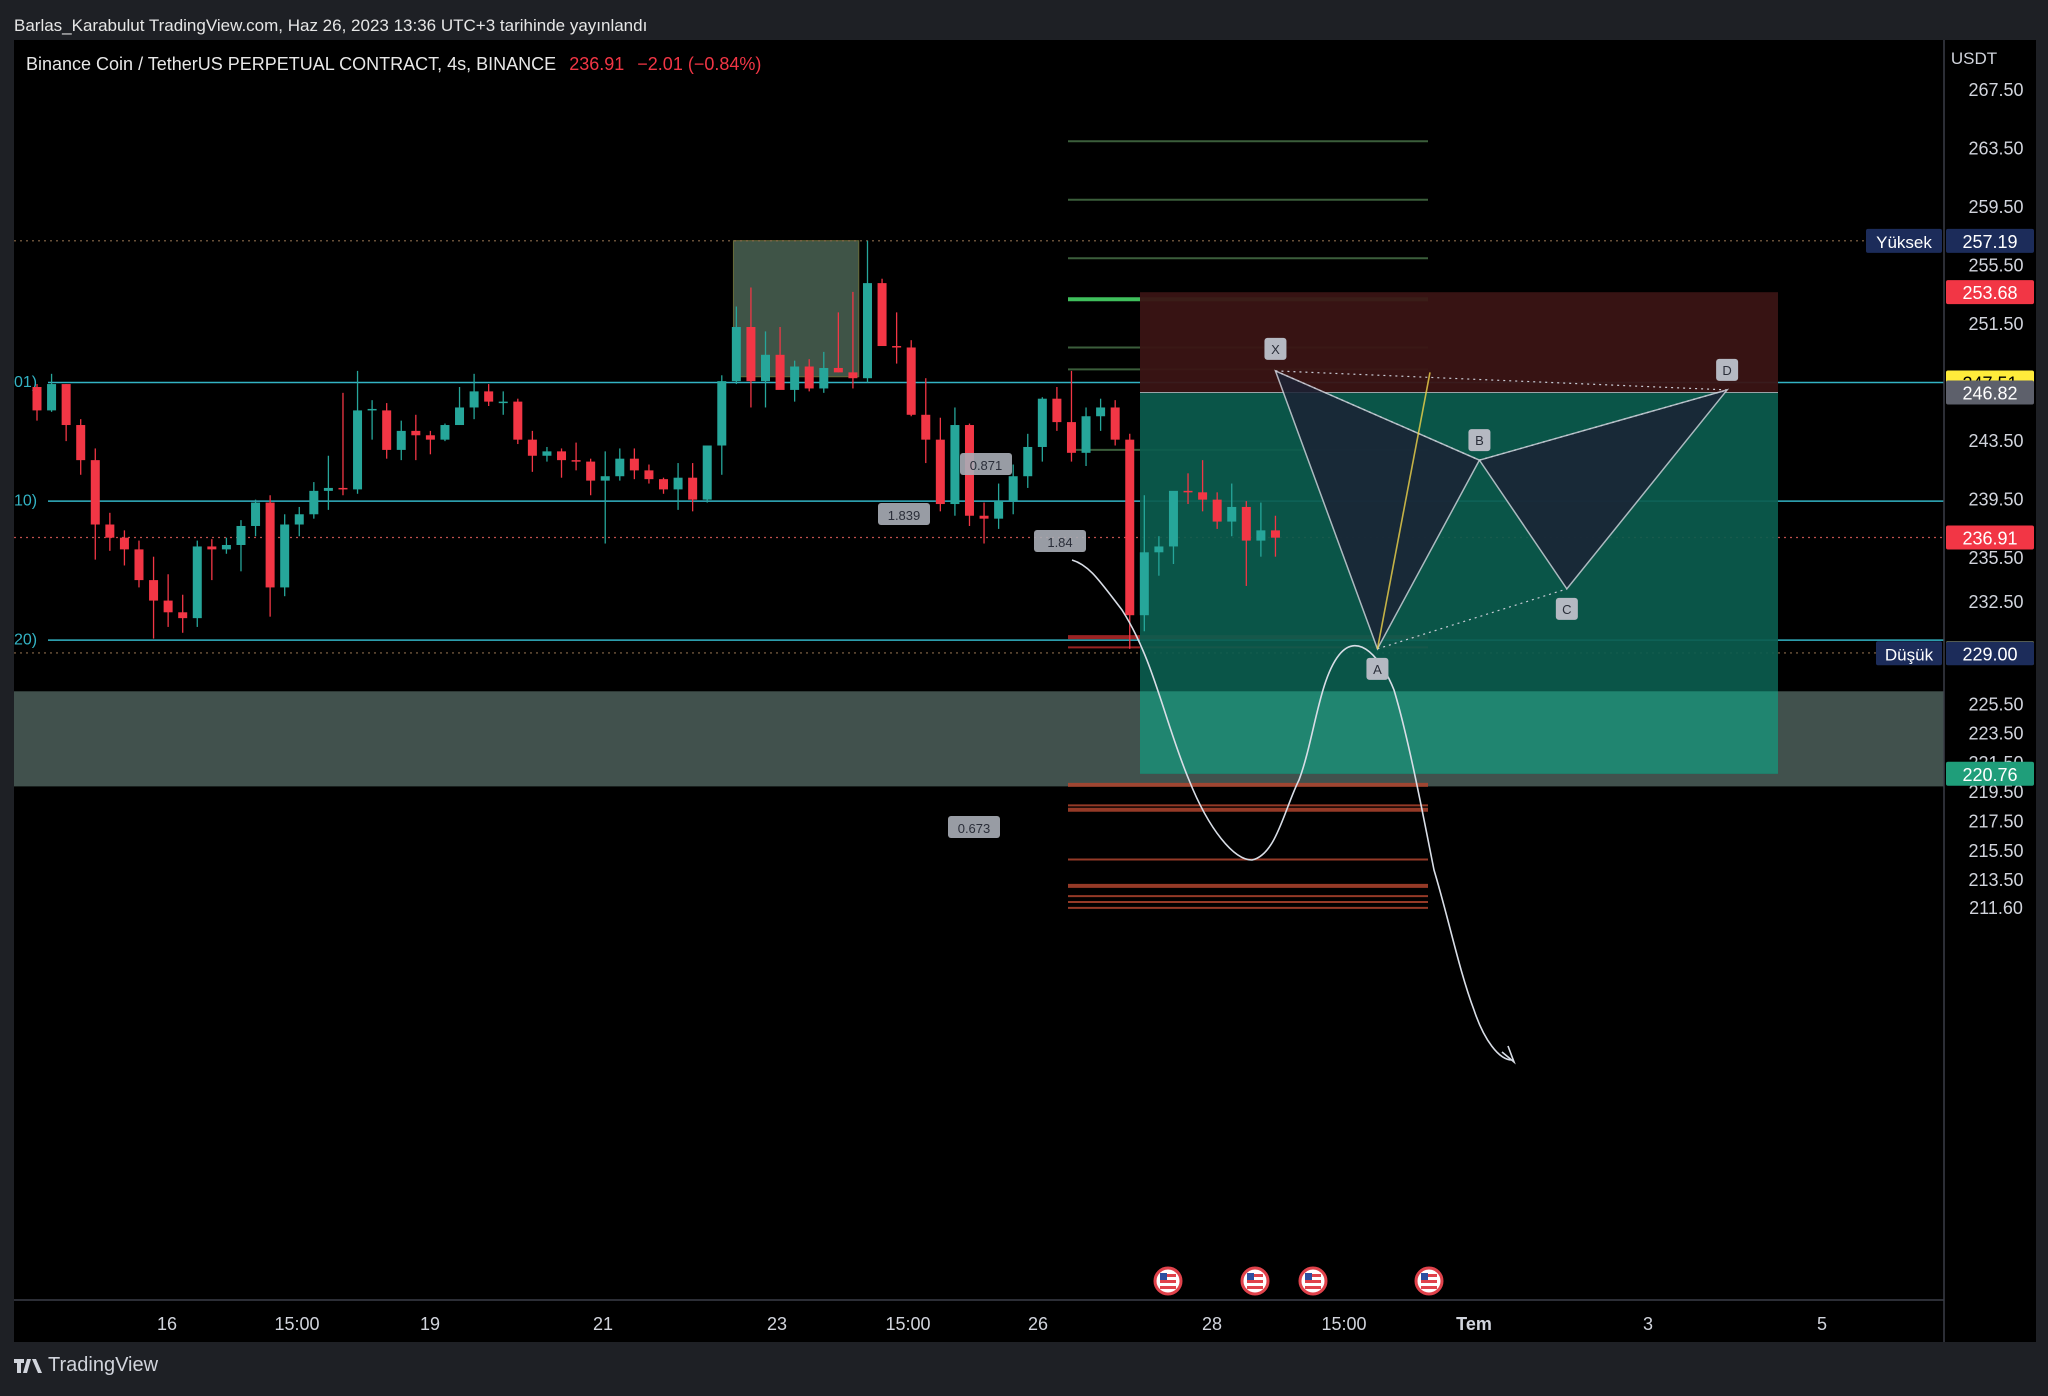  I want to click on price-badge-value: 246.82, so click(1989, 394).